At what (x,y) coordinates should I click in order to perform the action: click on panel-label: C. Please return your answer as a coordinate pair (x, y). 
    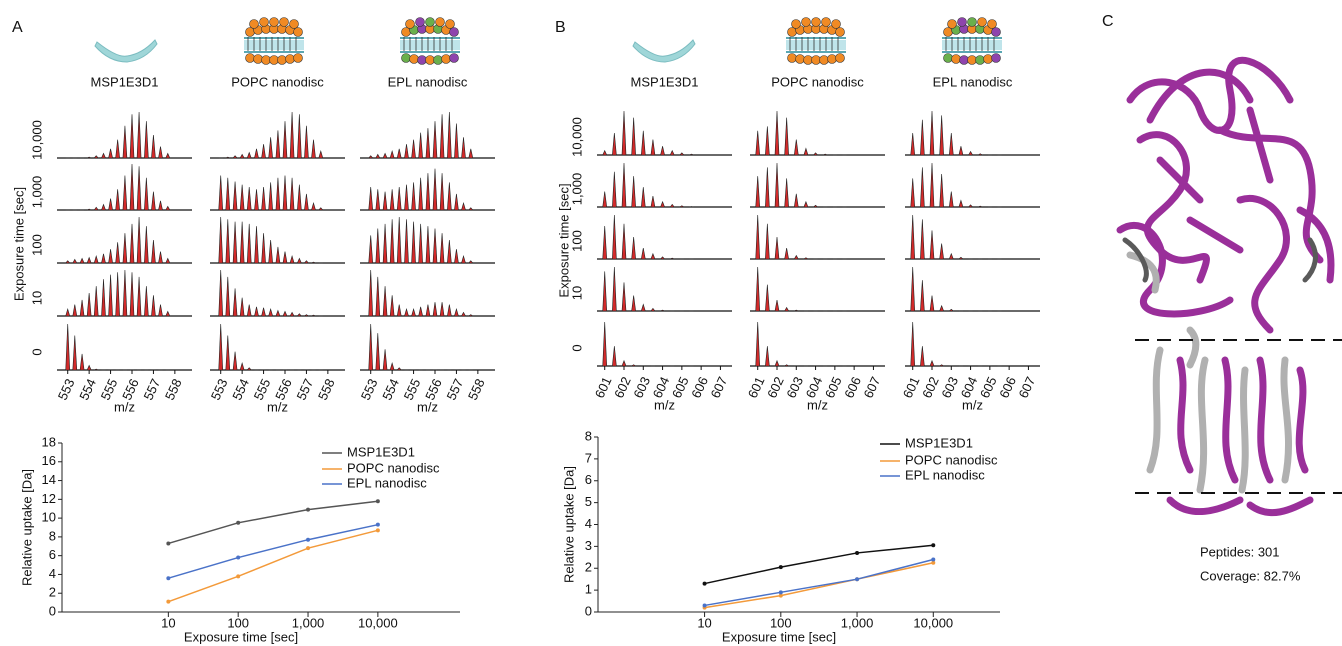
    Looking at the image, I should click on (1108, 21).